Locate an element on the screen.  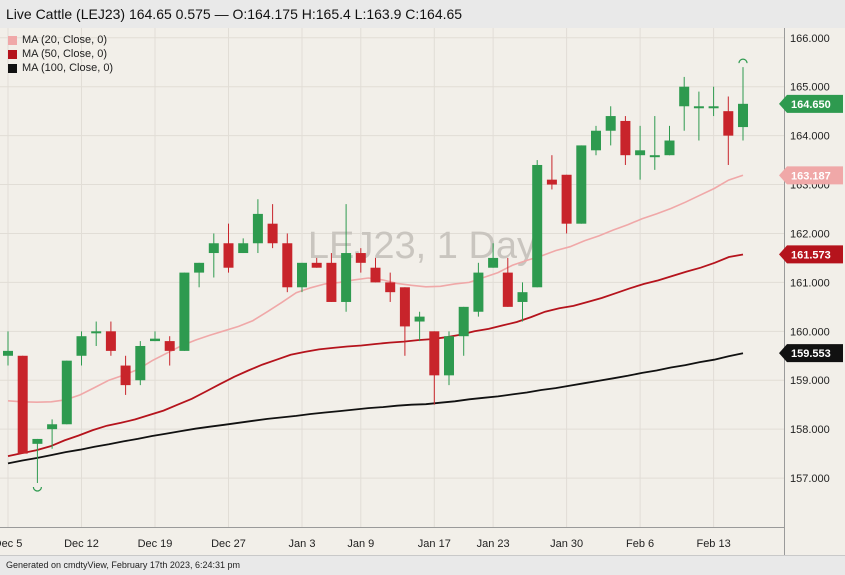
price-label-text: 161.573 is located at coordinates (811, 255).